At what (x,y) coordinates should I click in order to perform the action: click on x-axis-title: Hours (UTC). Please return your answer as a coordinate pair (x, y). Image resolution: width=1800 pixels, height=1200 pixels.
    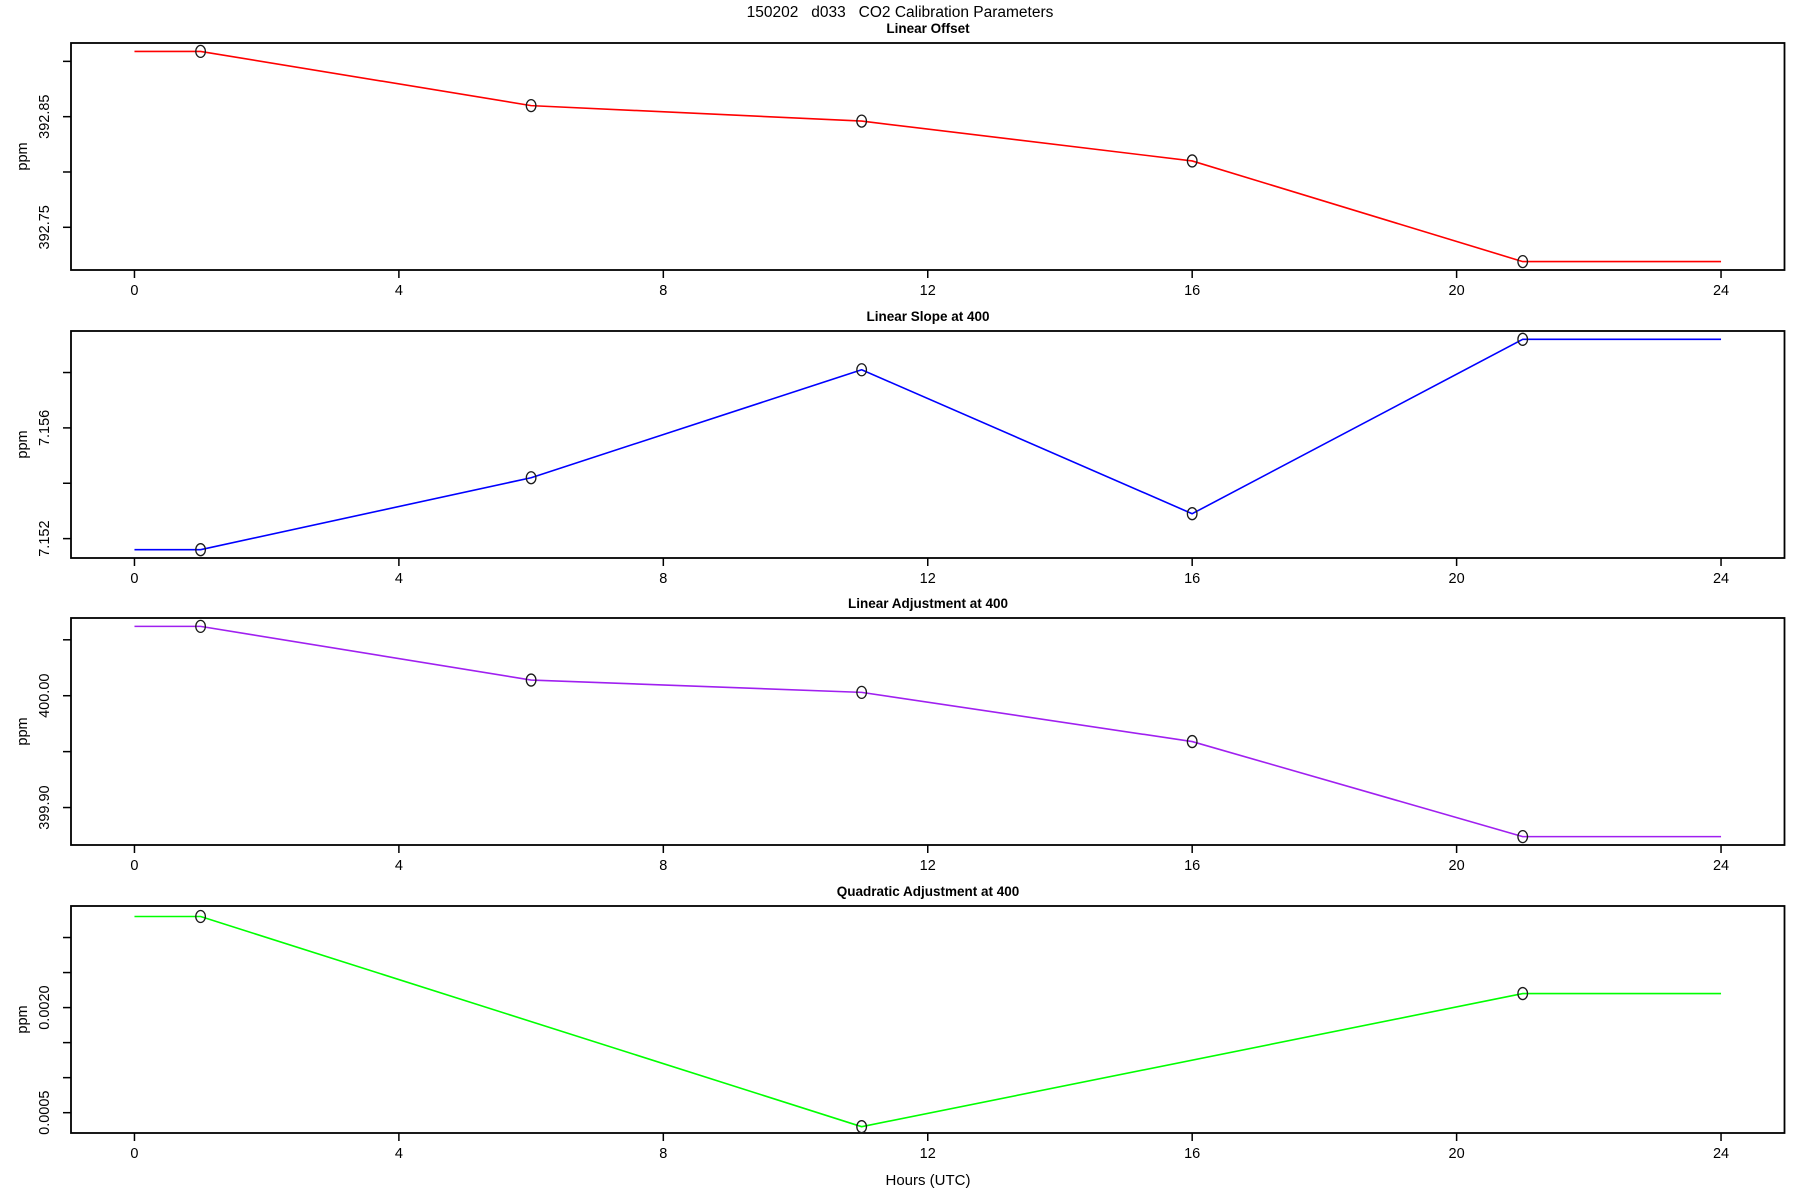
    Looking at the image, I should click on (928, 1180).